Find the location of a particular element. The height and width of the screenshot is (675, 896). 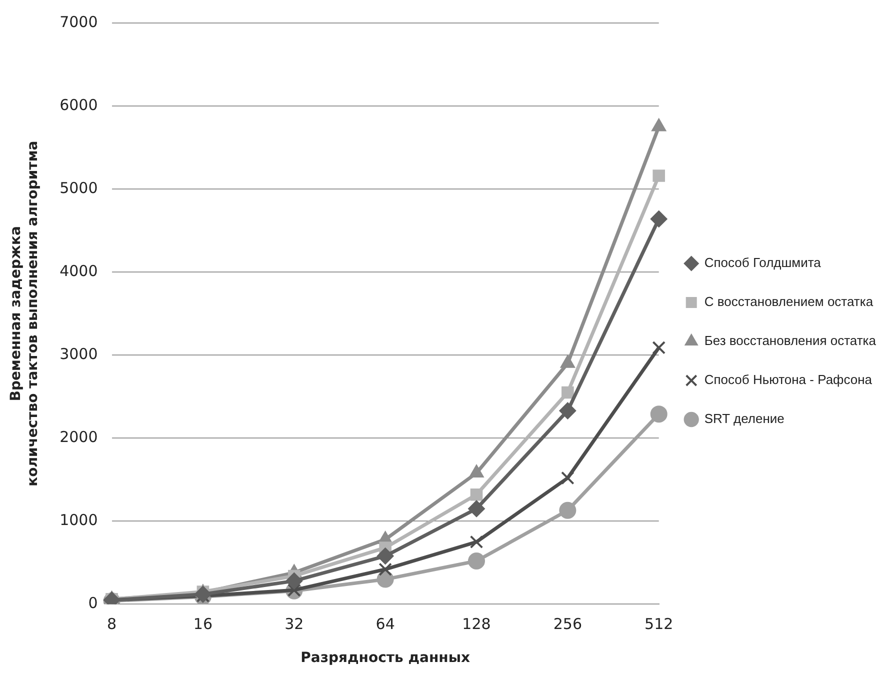

y-tick-label: 6000 is located at coordinates (79, 105).